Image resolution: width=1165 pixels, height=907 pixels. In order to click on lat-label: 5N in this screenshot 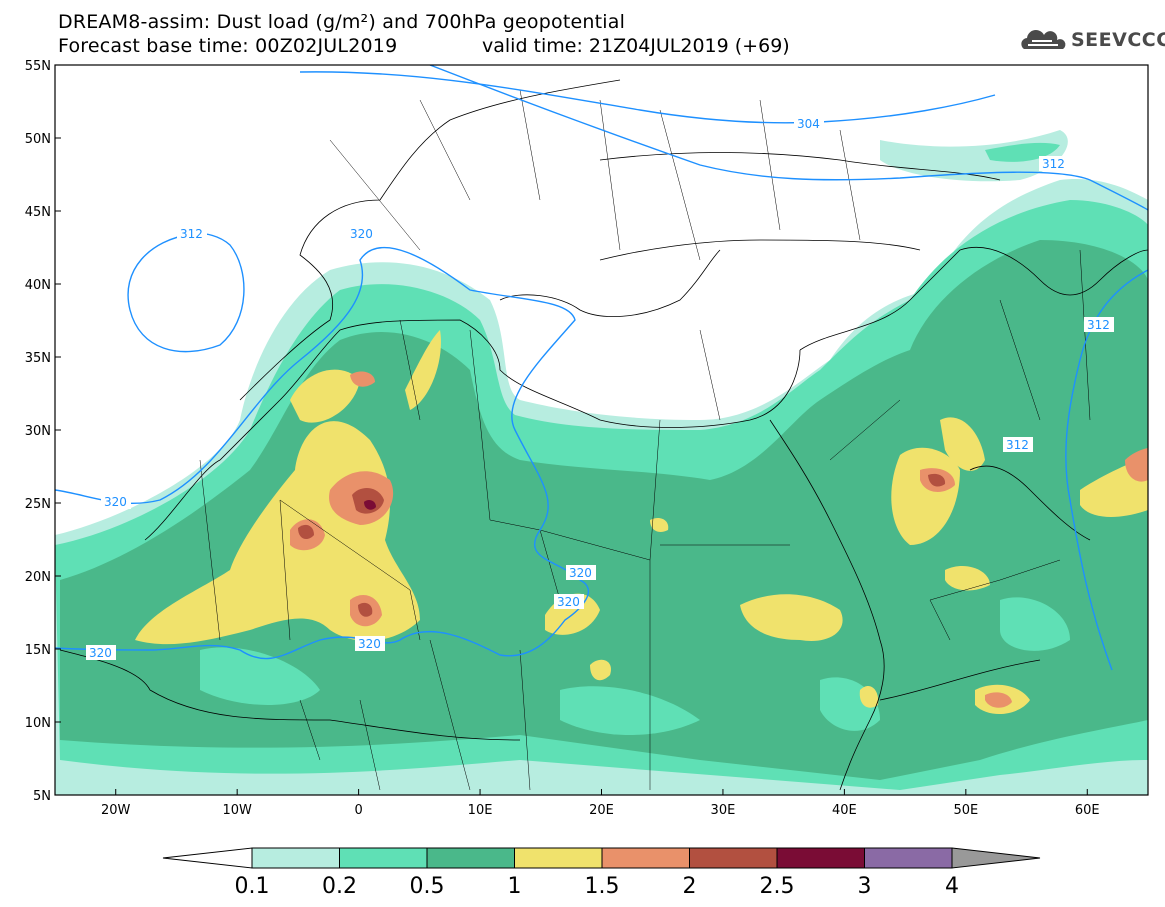, I will do `click(42, 796)`.